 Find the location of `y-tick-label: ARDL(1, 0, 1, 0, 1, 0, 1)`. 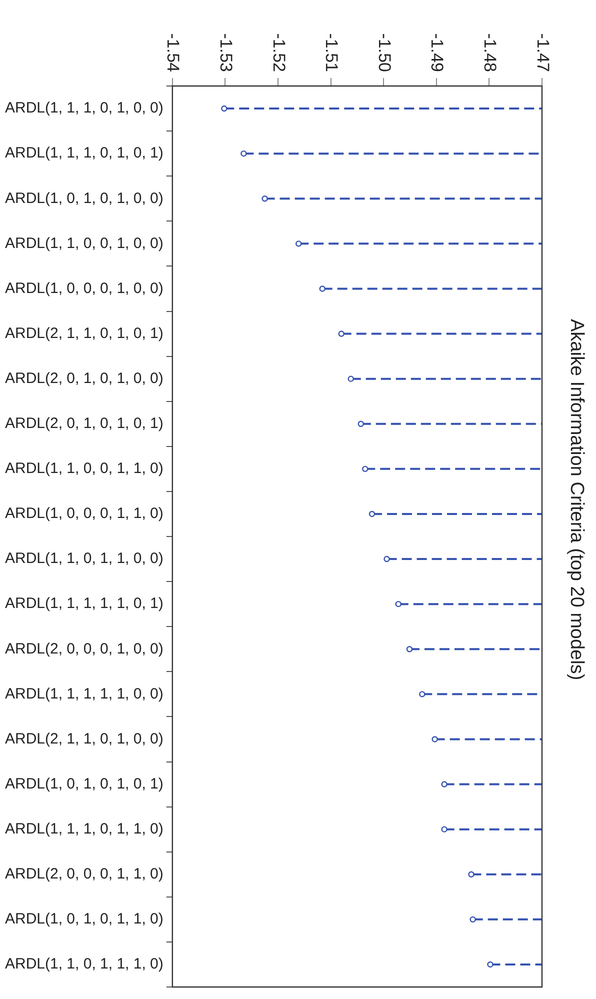

y-tick-label: ARDL(1, 0, 1, 0, 1, 0, 1) is located at coordinates (84, 783).